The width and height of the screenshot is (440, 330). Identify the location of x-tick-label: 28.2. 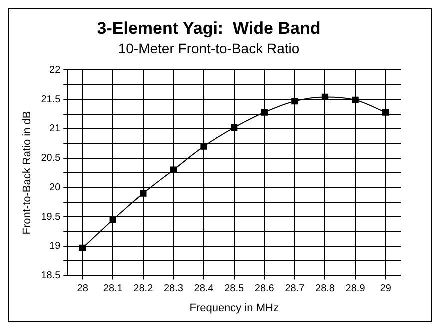
(144, 289).